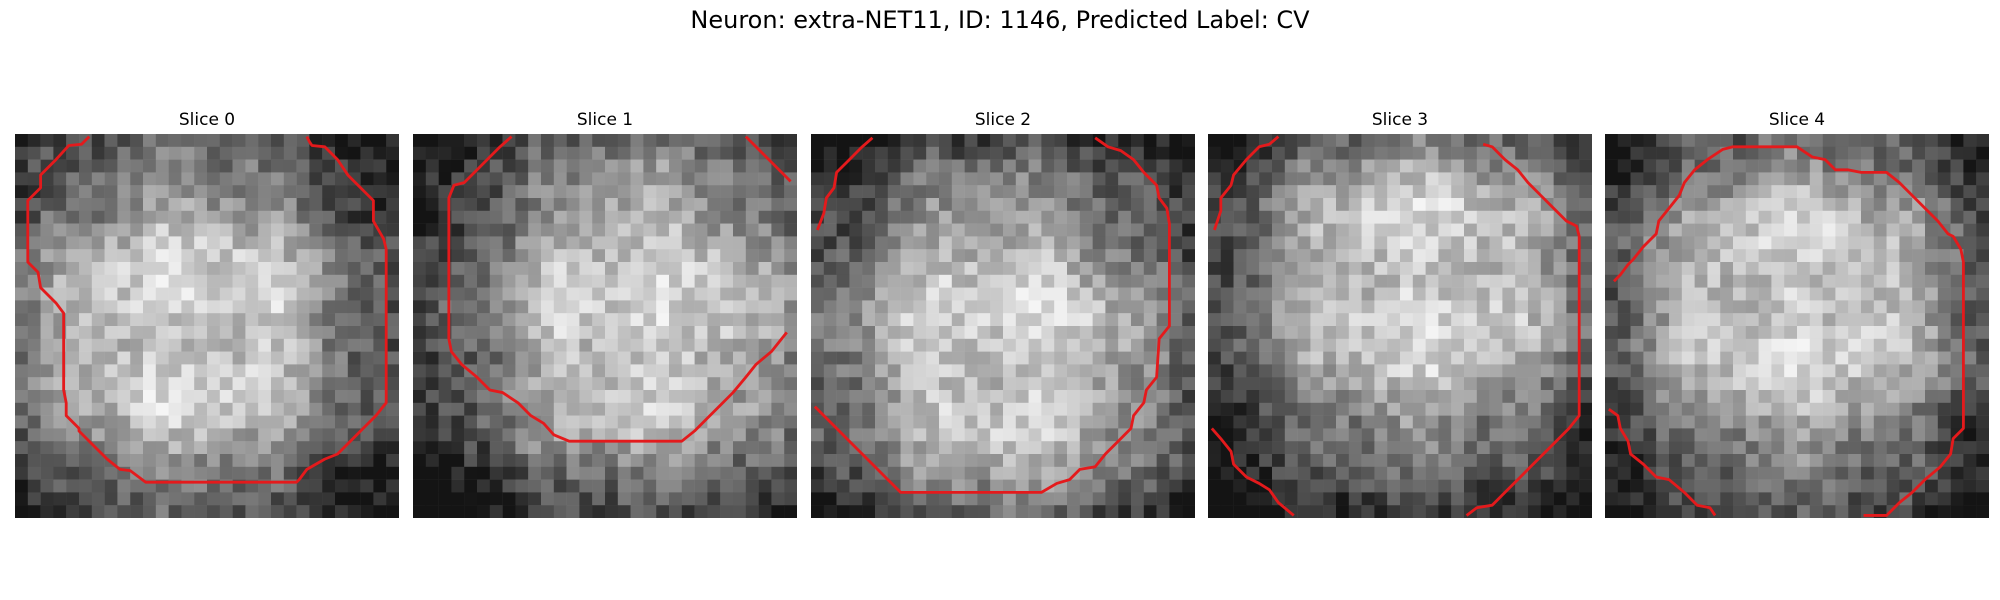 The height and width of the screenshot is (600, 2000). I want to click on slice-panel-4: Slice 4, so click(1797, 312).